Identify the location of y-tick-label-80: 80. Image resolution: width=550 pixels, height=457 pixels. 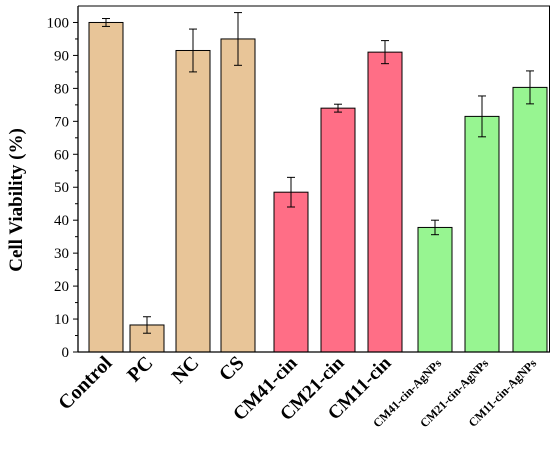
(61, 89).